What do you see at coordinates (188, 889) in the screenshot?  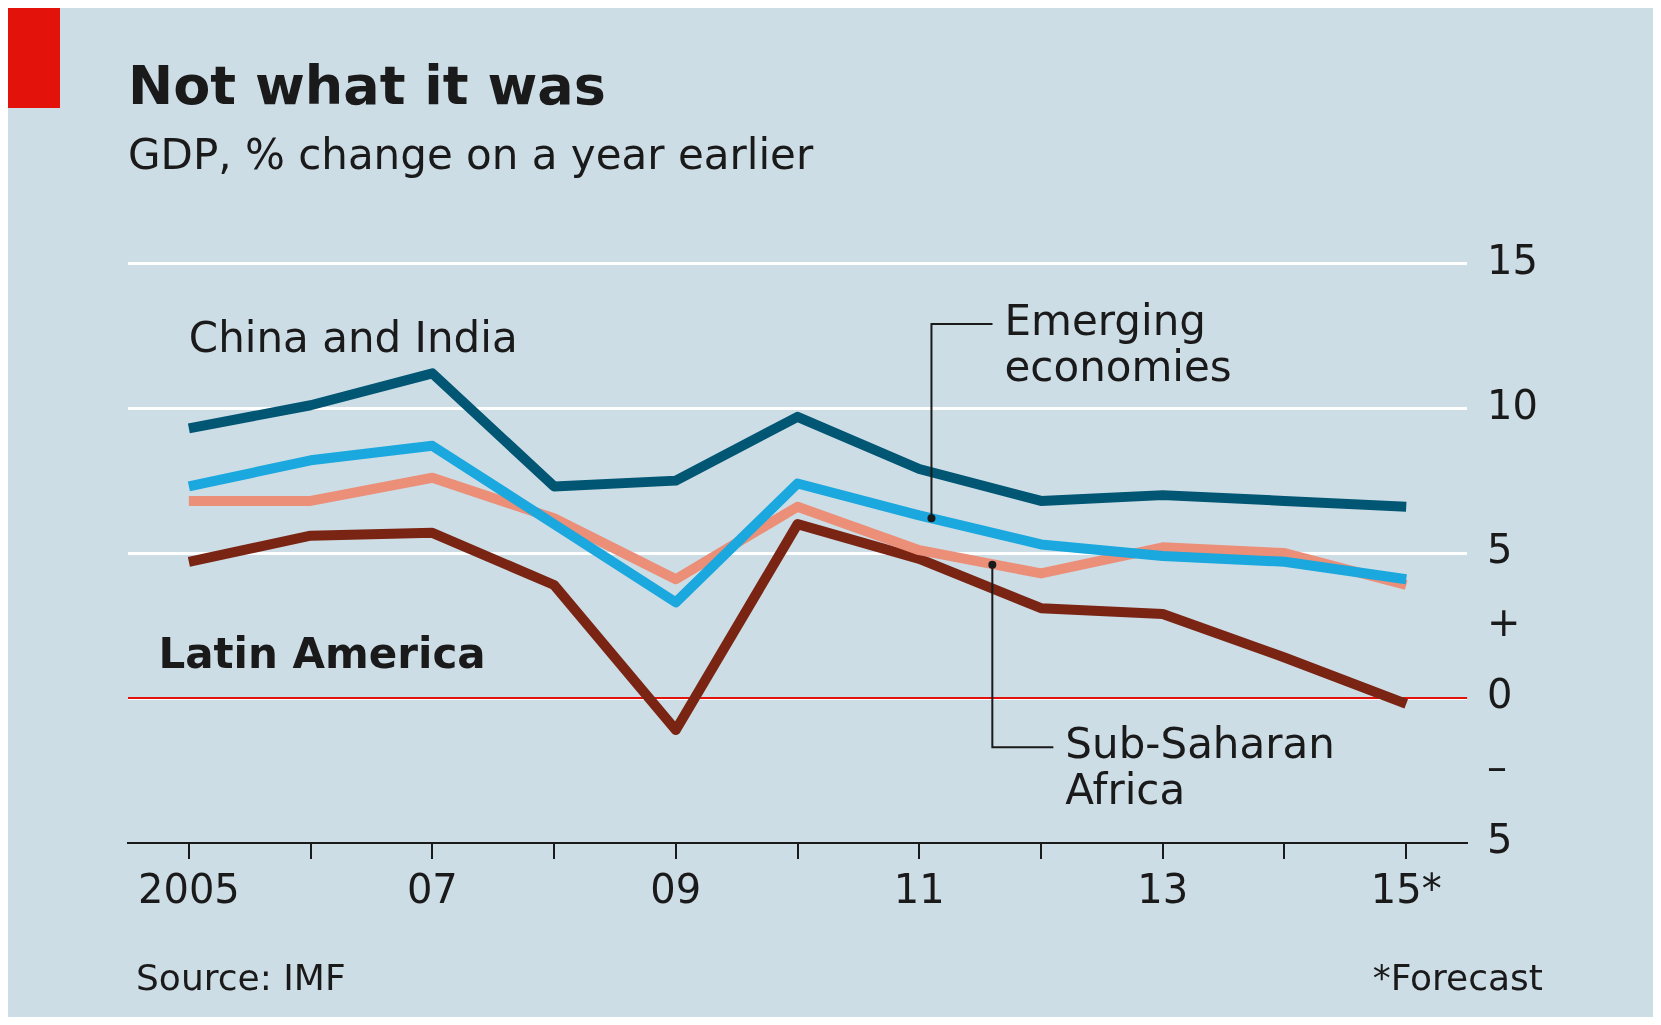 I see `x-tick-label: 2005` at bounding box center [188, 889].